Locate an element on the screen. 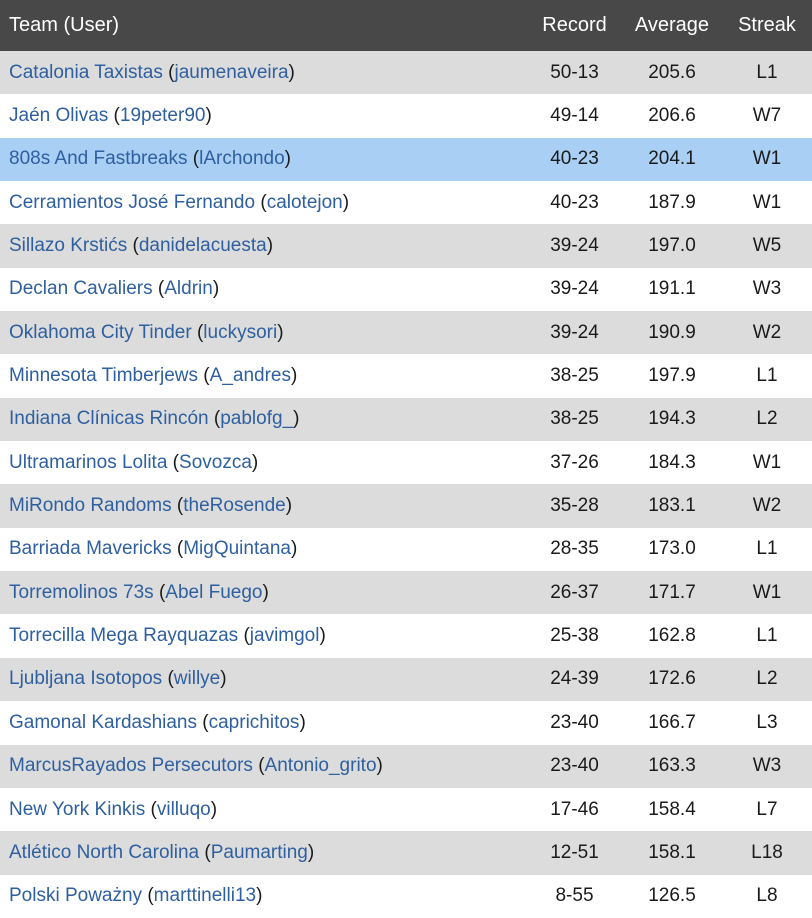 The image size is (812, 918). average-cell: 184.3 is located at coordinates (672, 463).